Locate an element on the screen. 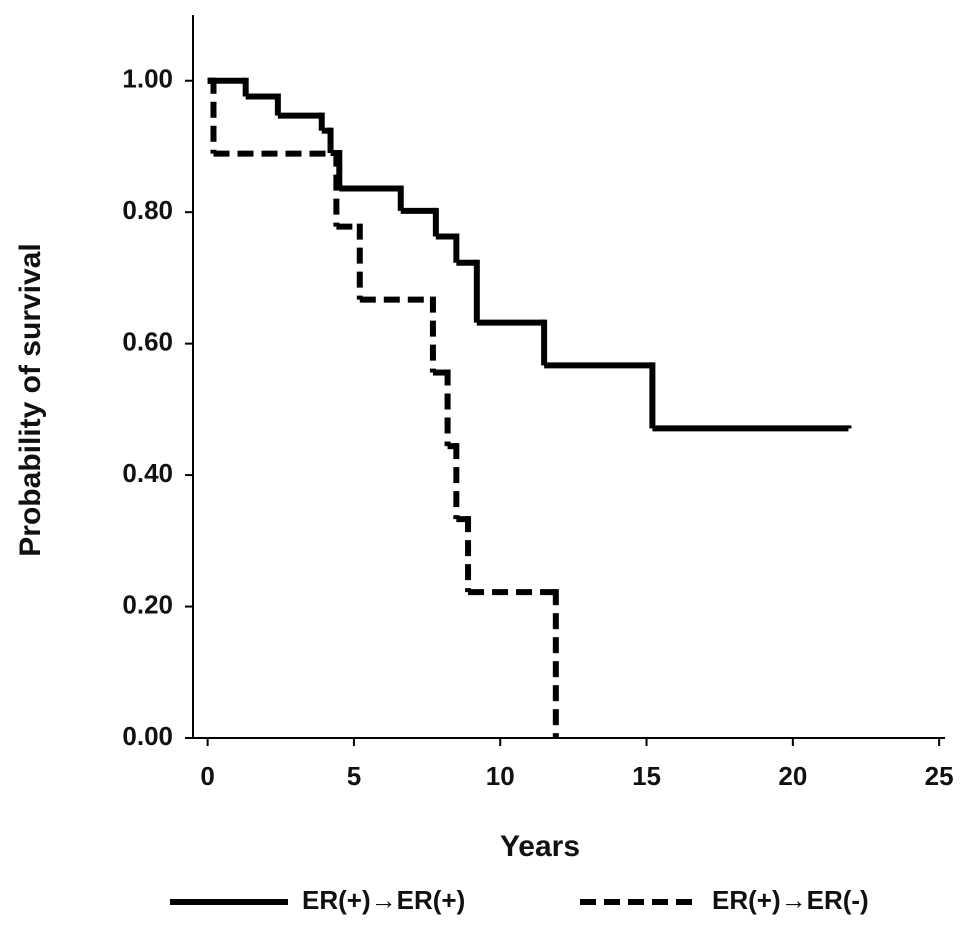 The height and width of the screenshot is (933, 980). y-tick-label: 0.60 is located at coordinates (147, 342).